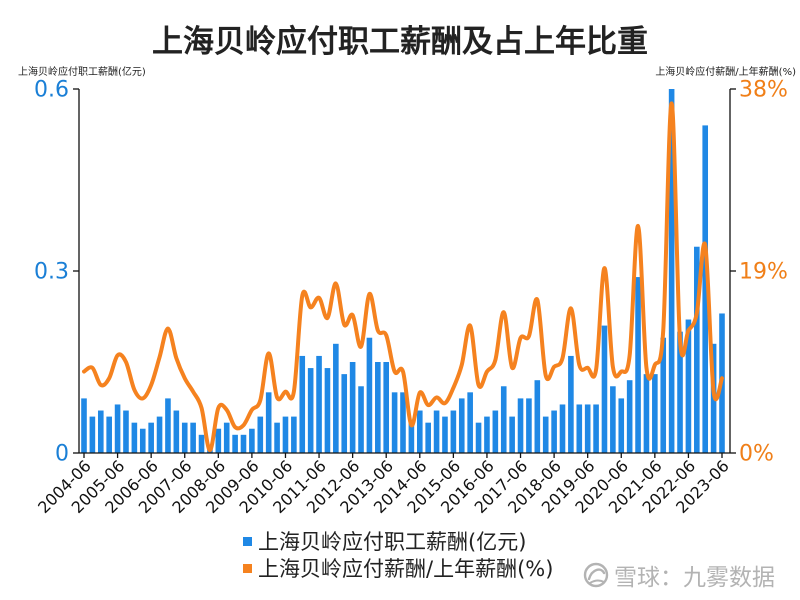  I want to click on y-left-tick-label: 0, so click(62, 454).